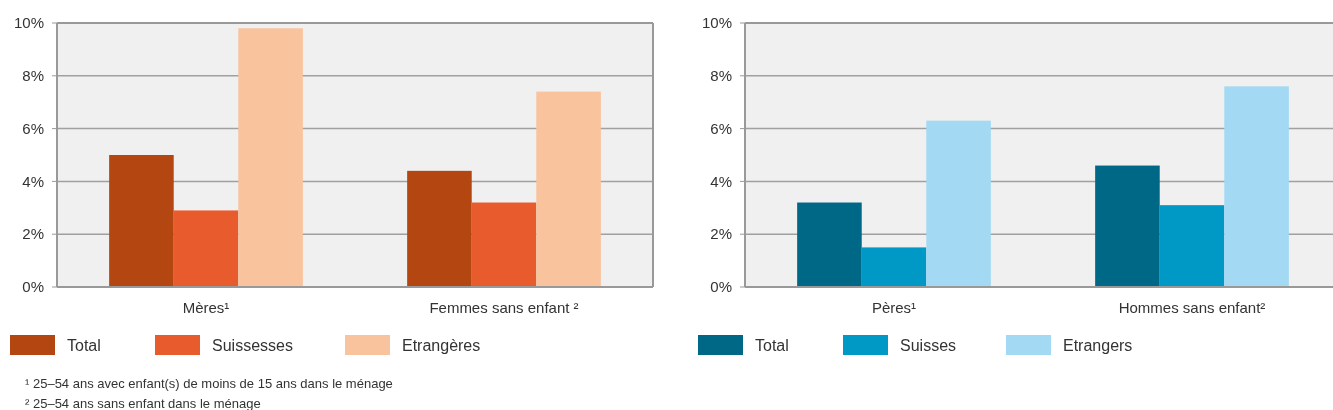 This screenshot has height=410, width=1333. What do you see at coordinates (209, 383) in the screenshot?
I see `text: ¹ 25–54 ans avec enfant(s) de moins de 15 ans dans le ménage` at bounding box center [209, 383].